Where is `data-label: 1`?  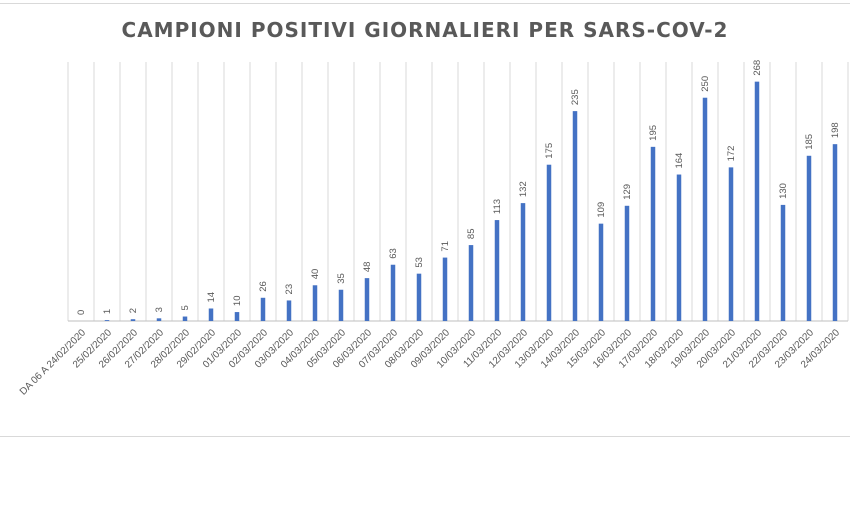
data-label: 1 is located at coordinates (107, 311).